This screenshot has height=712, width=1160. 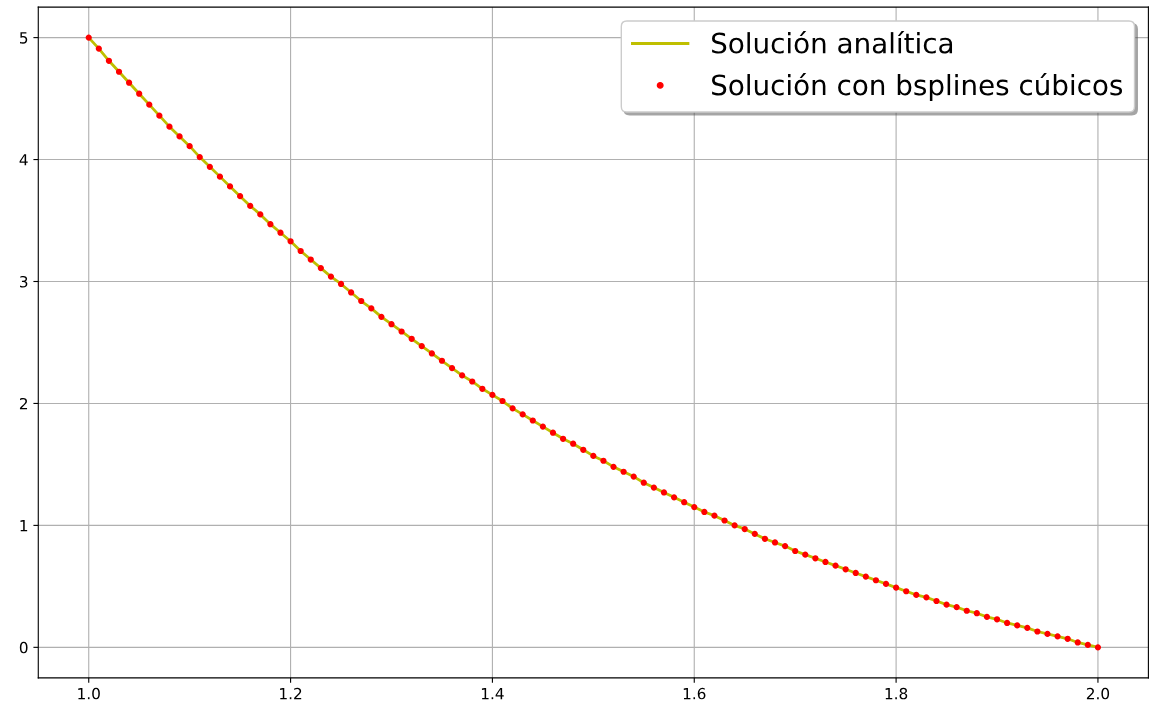 What do you see at coordinates (832, 42) in the screenshot?
I see `legend-label: Solución analítica` at bounding box center [832, 42].